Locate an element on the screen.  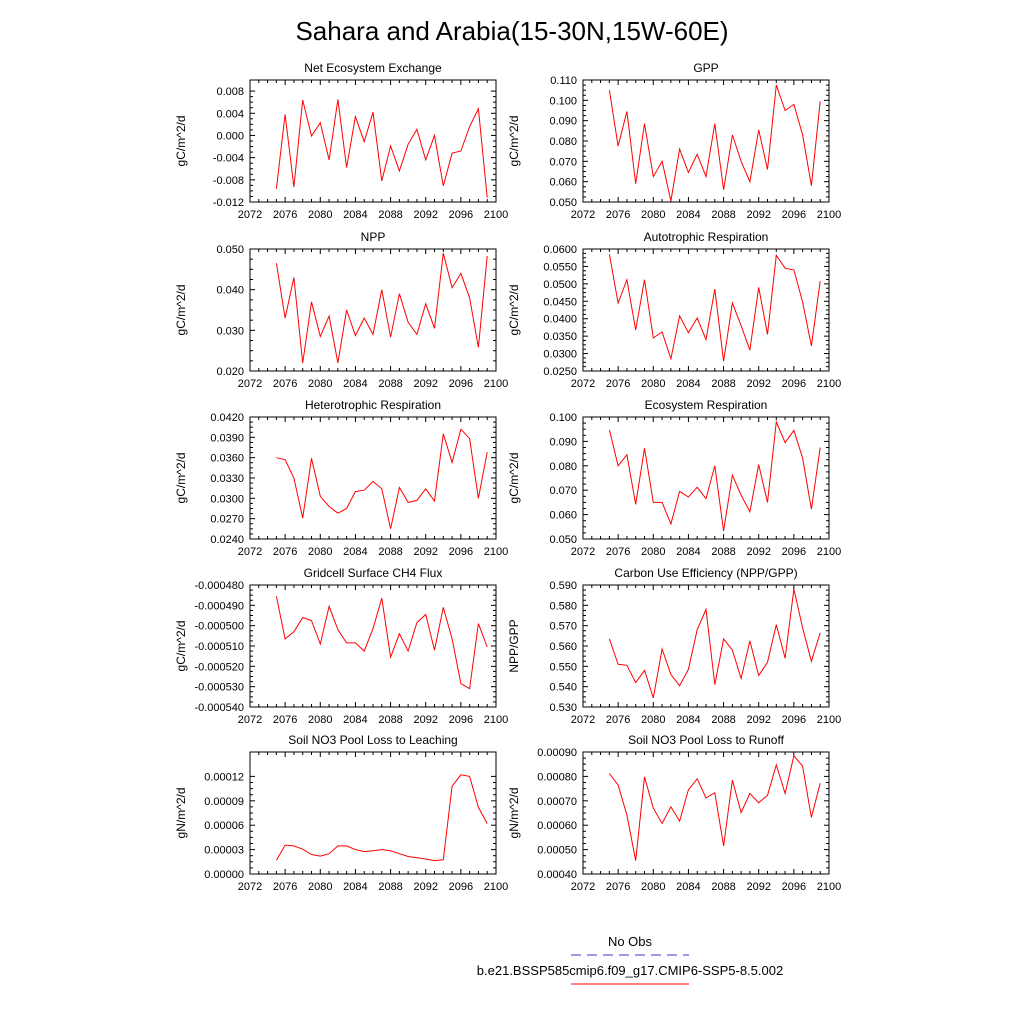
y-tick-label: 0.0360 is located at coordinates (227, 459).